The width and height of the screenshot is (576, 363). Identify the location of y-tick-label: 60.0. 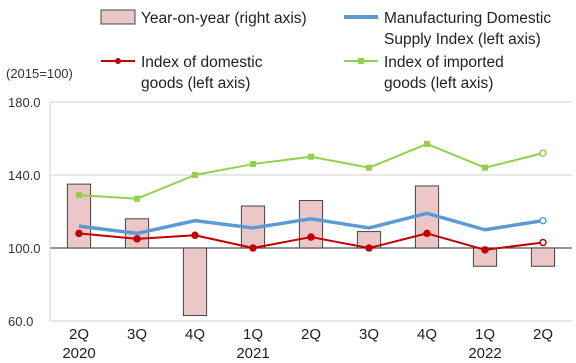
(20, 321).